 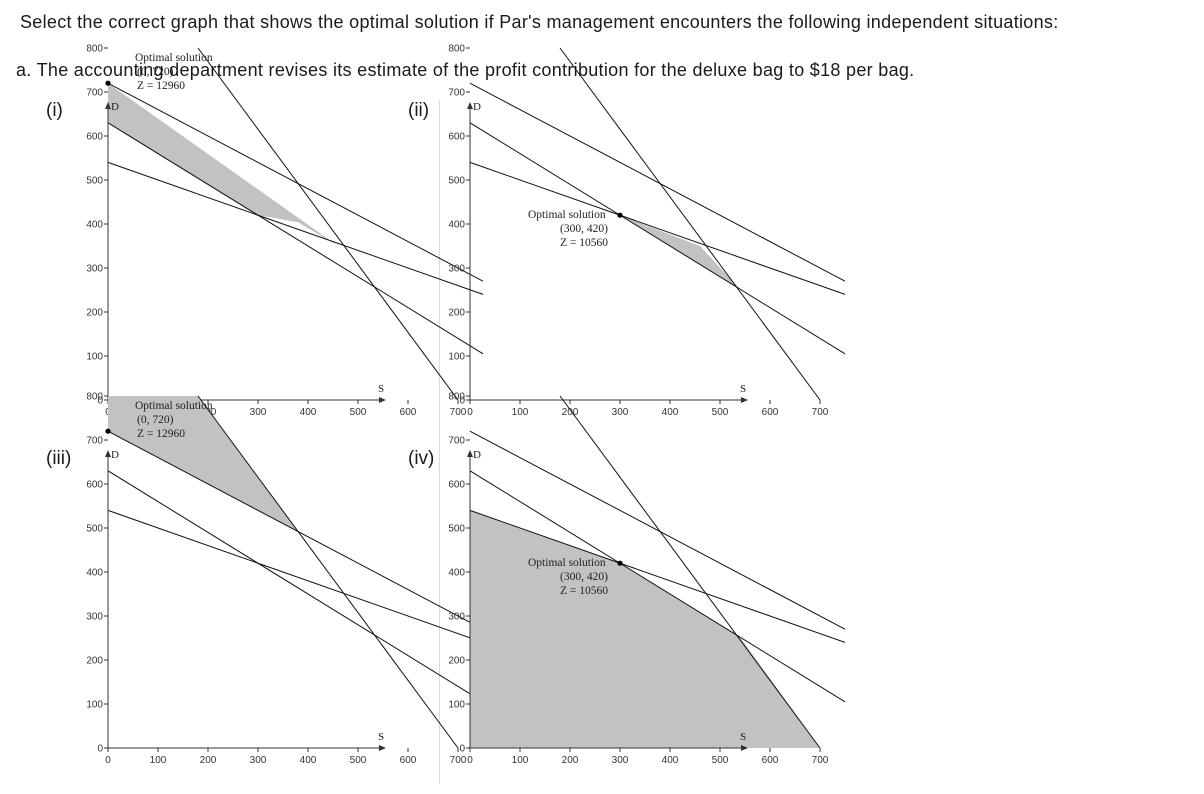 What do you see at coordinates (439, 442) in the screenshot?
I see `column-divider` at bounding box center [439, 442].